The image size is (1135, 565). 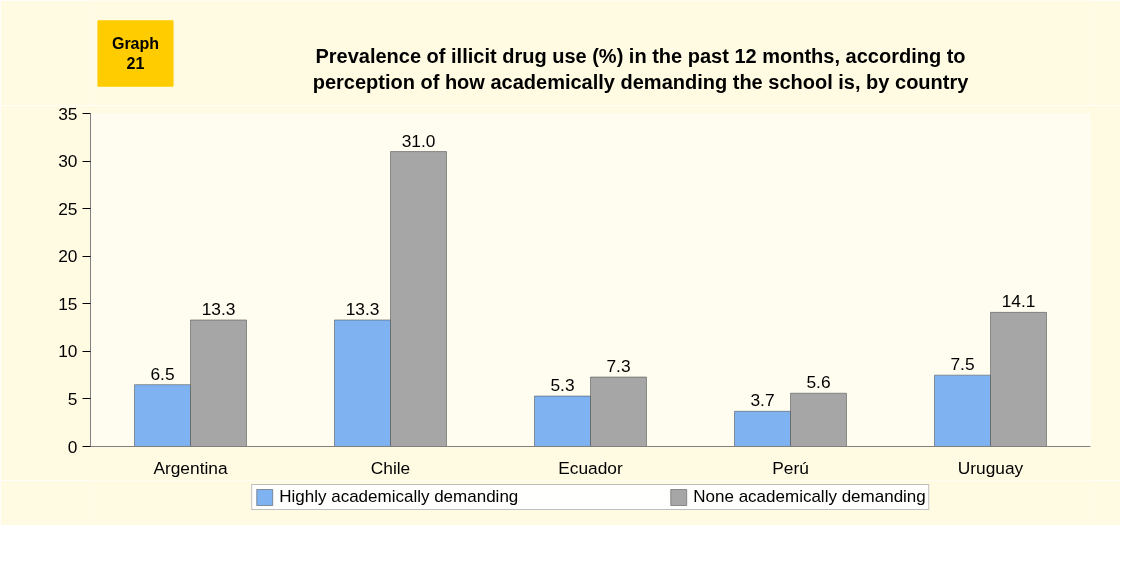 What do you see at coordinates (818, 382) in the screenshot?
I see `data-label: 5.6` at bounding box center [818, 382].